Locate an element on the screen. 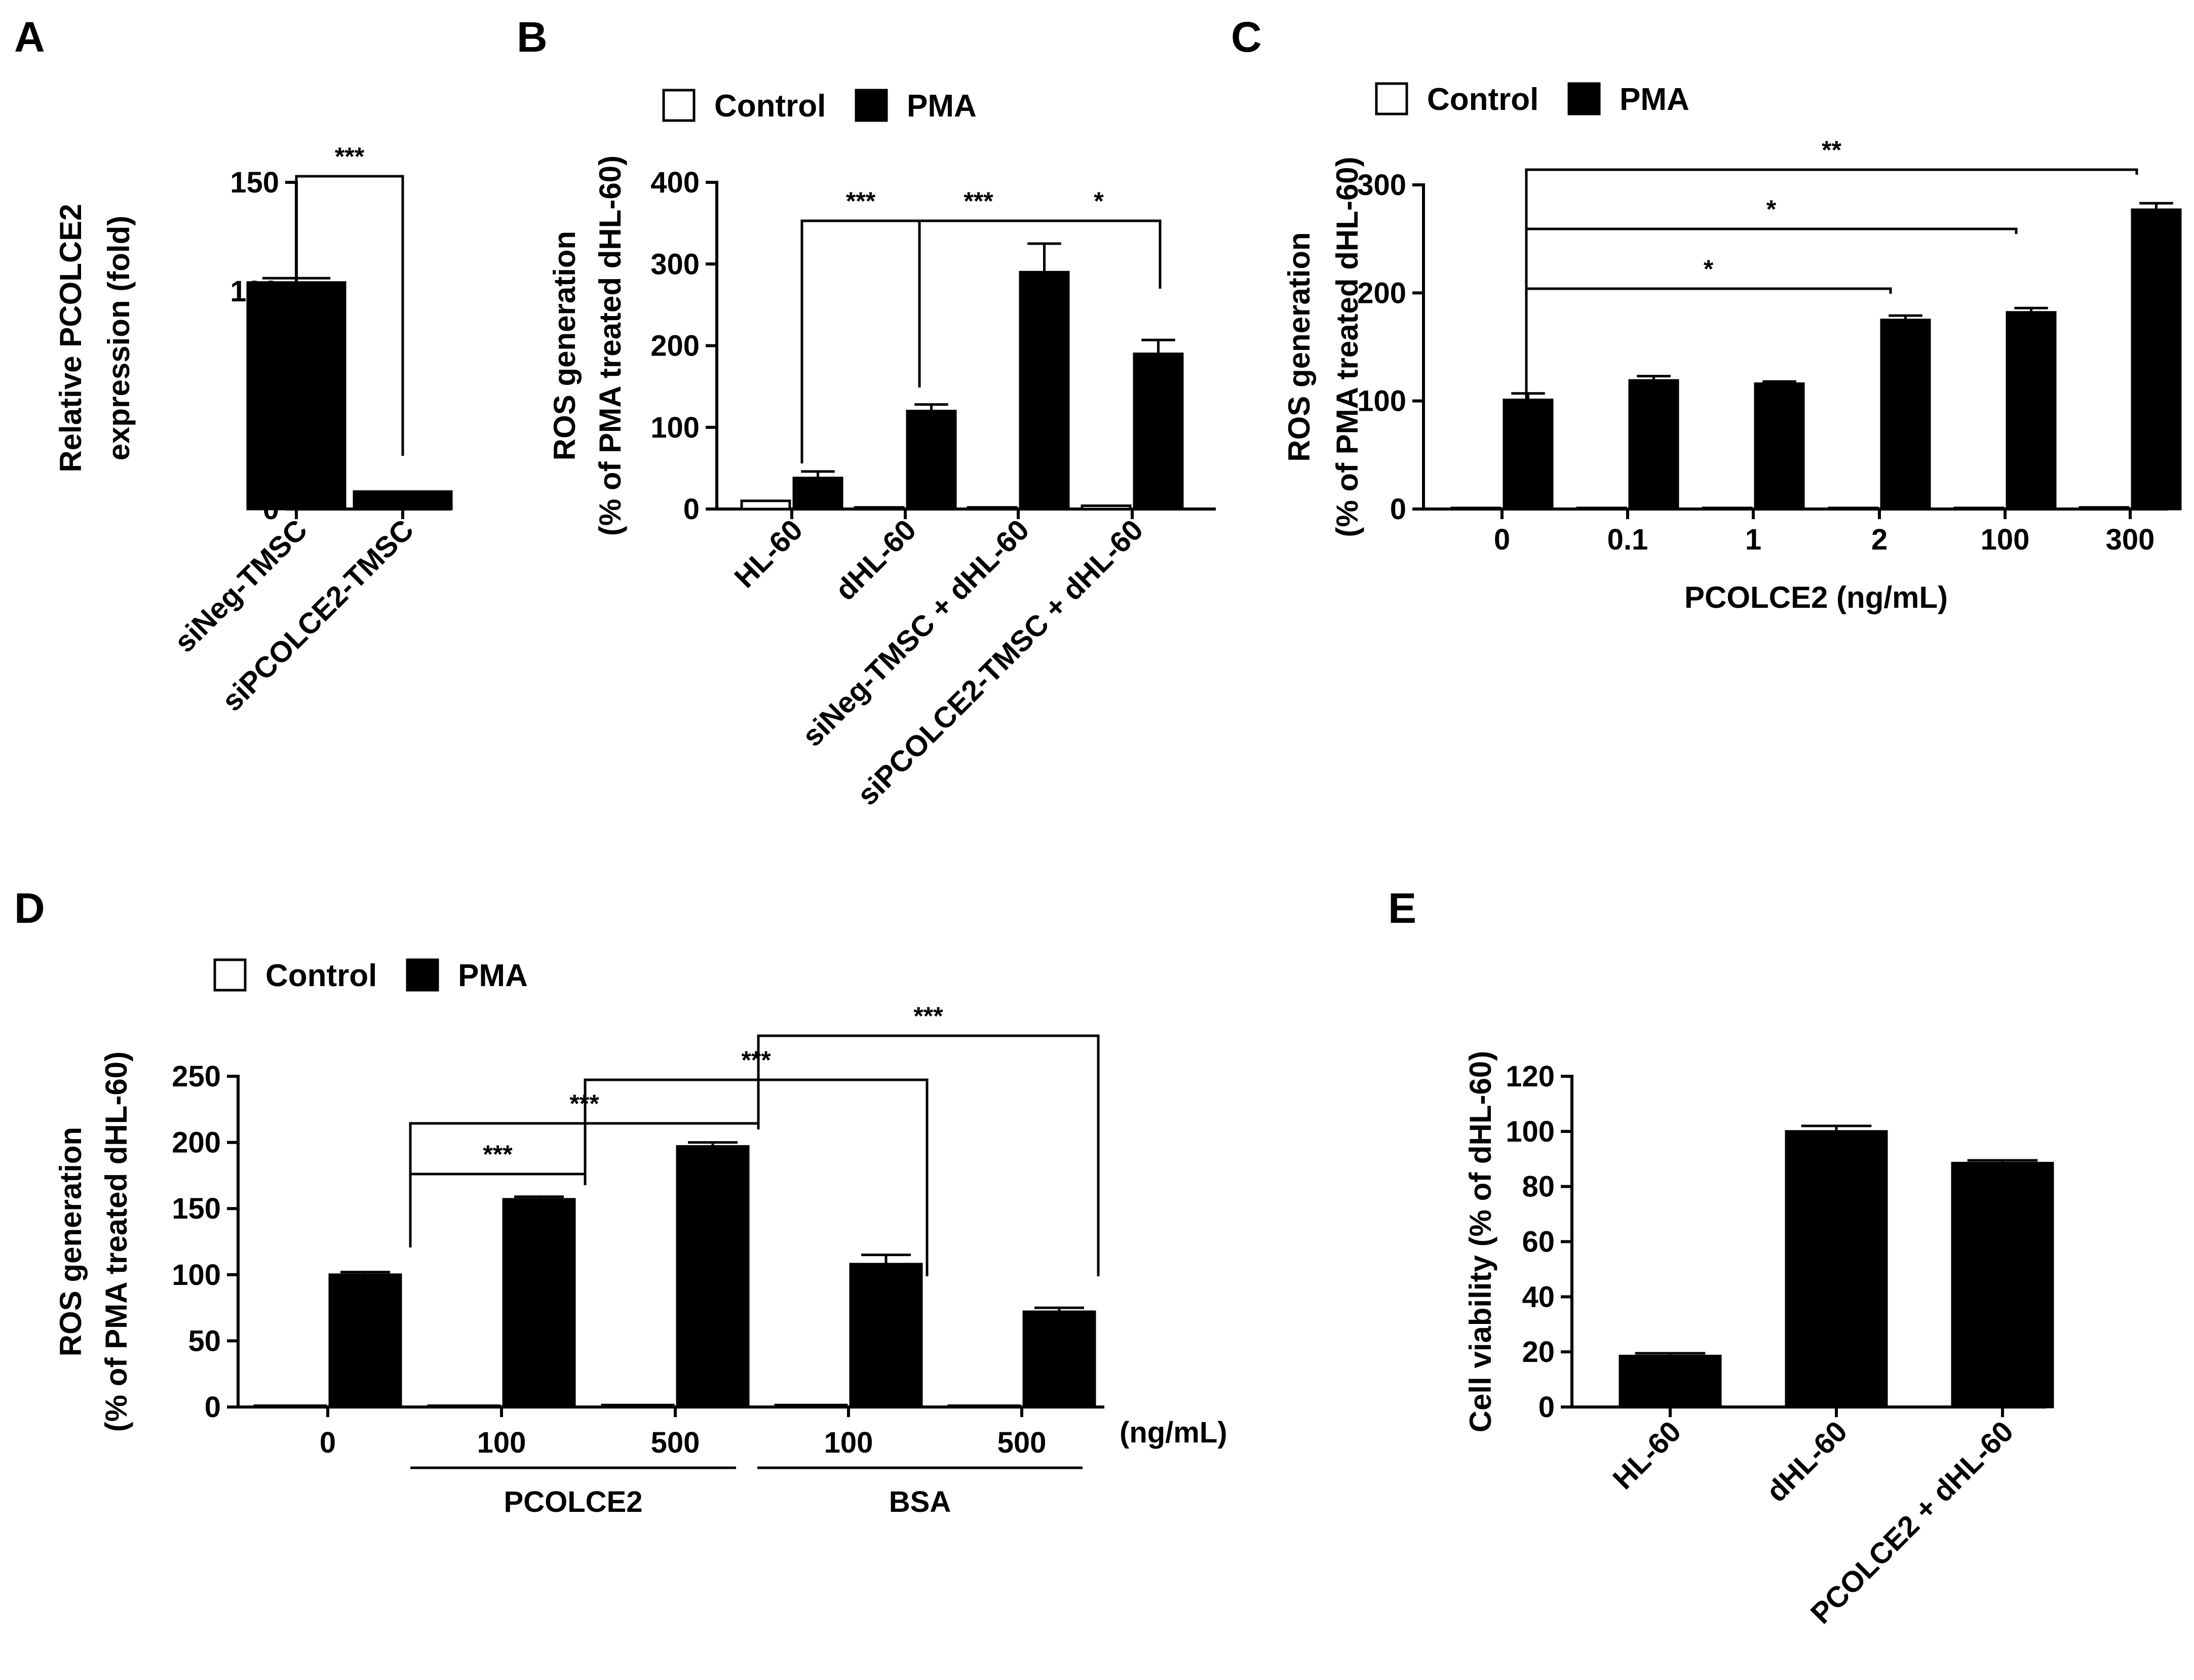 Image resolution: width=2194 pixels, height=1680 pixels. panel-letter-c: C is located at coordinates (1246, 37).